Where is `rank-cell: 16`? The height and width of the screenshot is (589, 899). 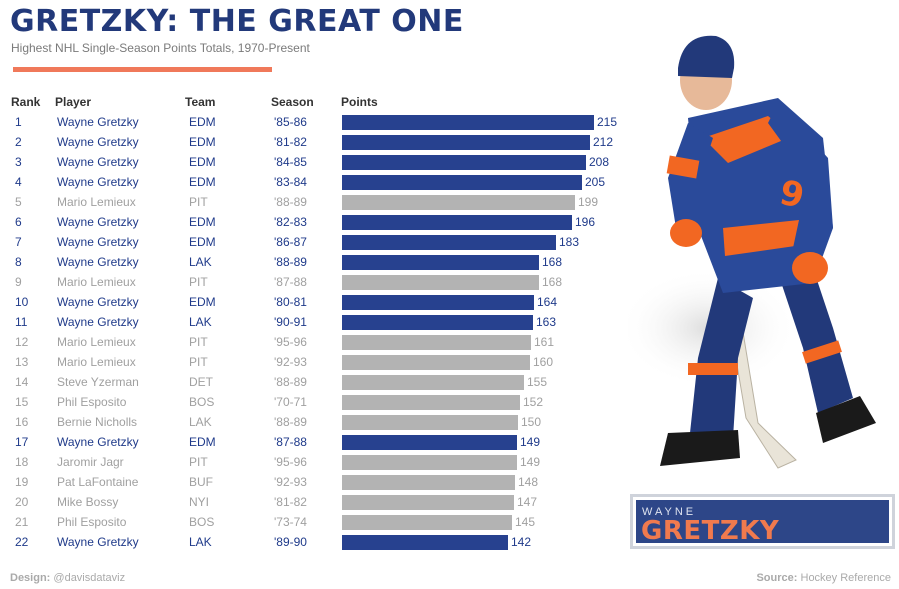
rank-cell: 16 is located at coordinates (22, 422).